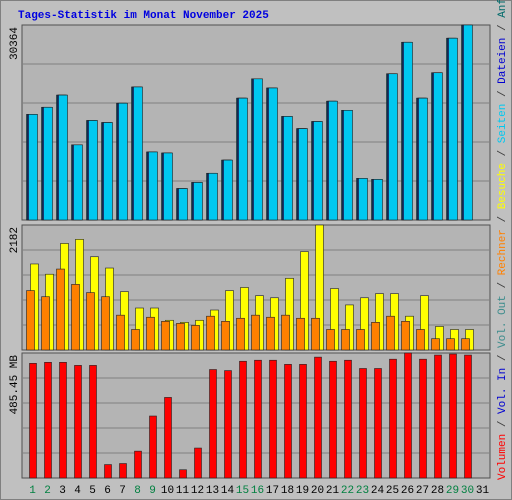 The height and width of the screenshot is (500, 512). Describe the element at coordinates (503, 124) in the screenshot. I see `legend-entry: Seiten` at that location.